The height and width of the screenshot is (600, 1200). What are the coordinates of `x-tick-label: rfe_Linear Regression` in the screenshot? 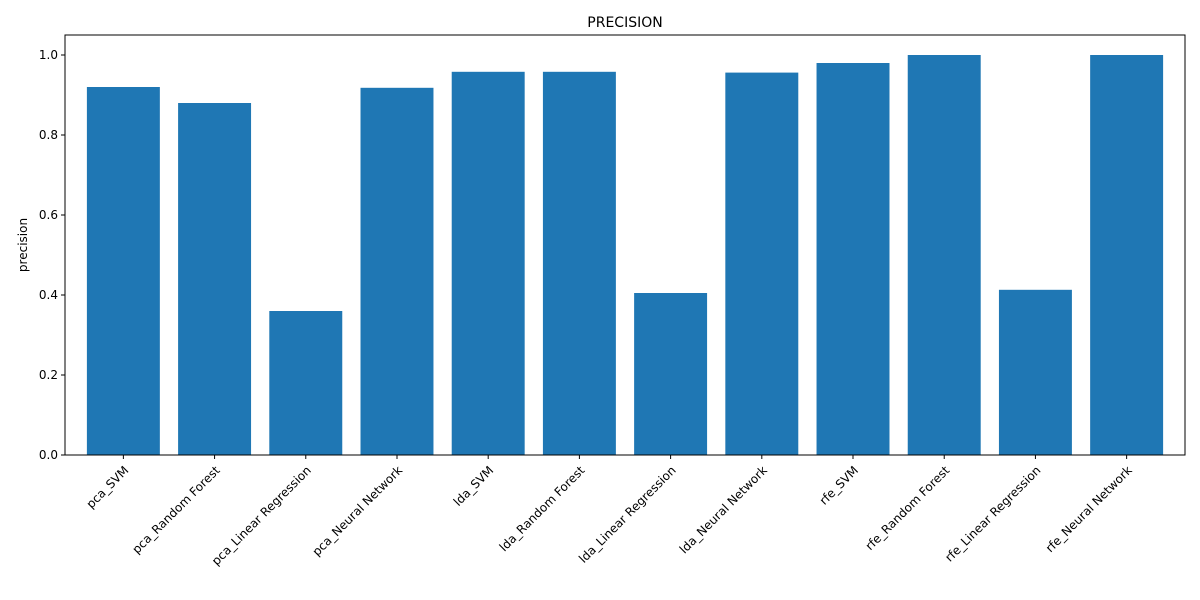 It's located at (992, 513).